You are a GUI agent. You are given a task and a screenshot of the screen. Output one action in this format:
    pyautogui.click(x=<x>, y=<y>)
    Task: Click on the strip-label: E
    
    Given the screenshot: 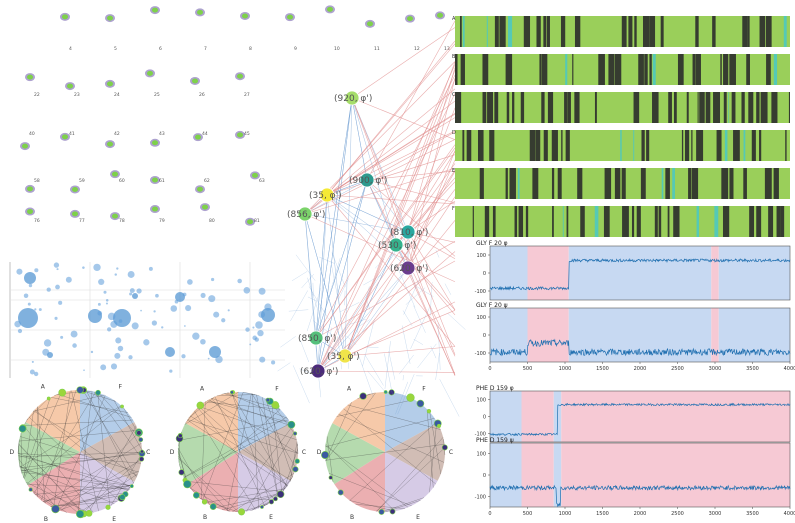 What is the action you would take?
    pyautogui.click(x=453, y=171)
    